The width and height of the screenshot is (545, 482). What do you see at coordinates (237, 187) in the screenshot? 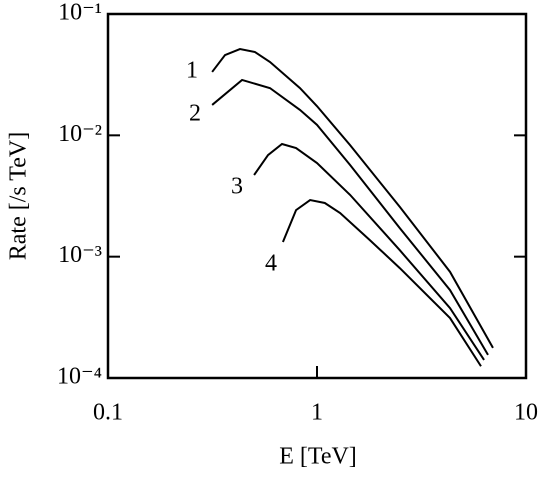
I see `curve-label: 3` at bounding box center [237, 187].